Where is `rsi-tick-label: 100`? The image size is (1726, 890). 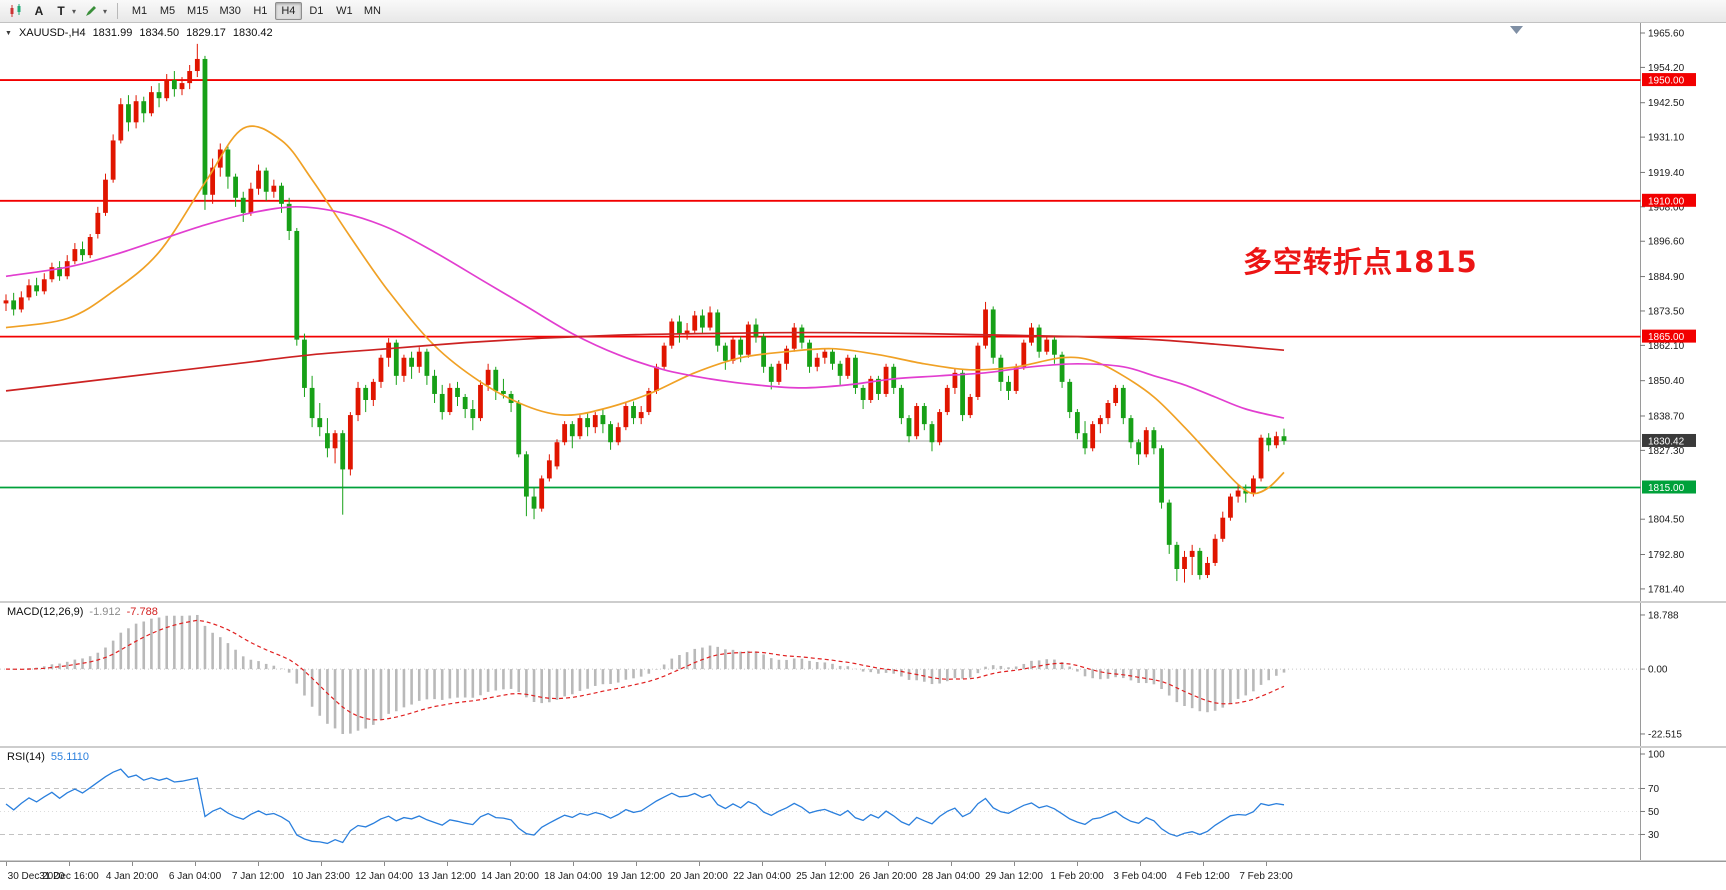 rsi-tick-label: 100 is located at coordinates (1656, 755).